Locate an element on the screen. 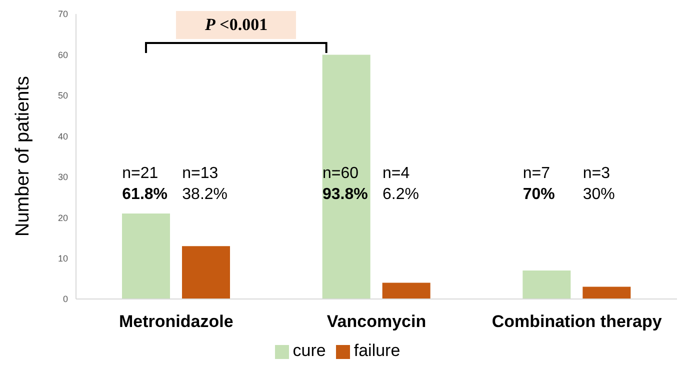 This screenshot has height=375, width=685. x-tick-label: Combination therapy is located at coordinates (577, 322).